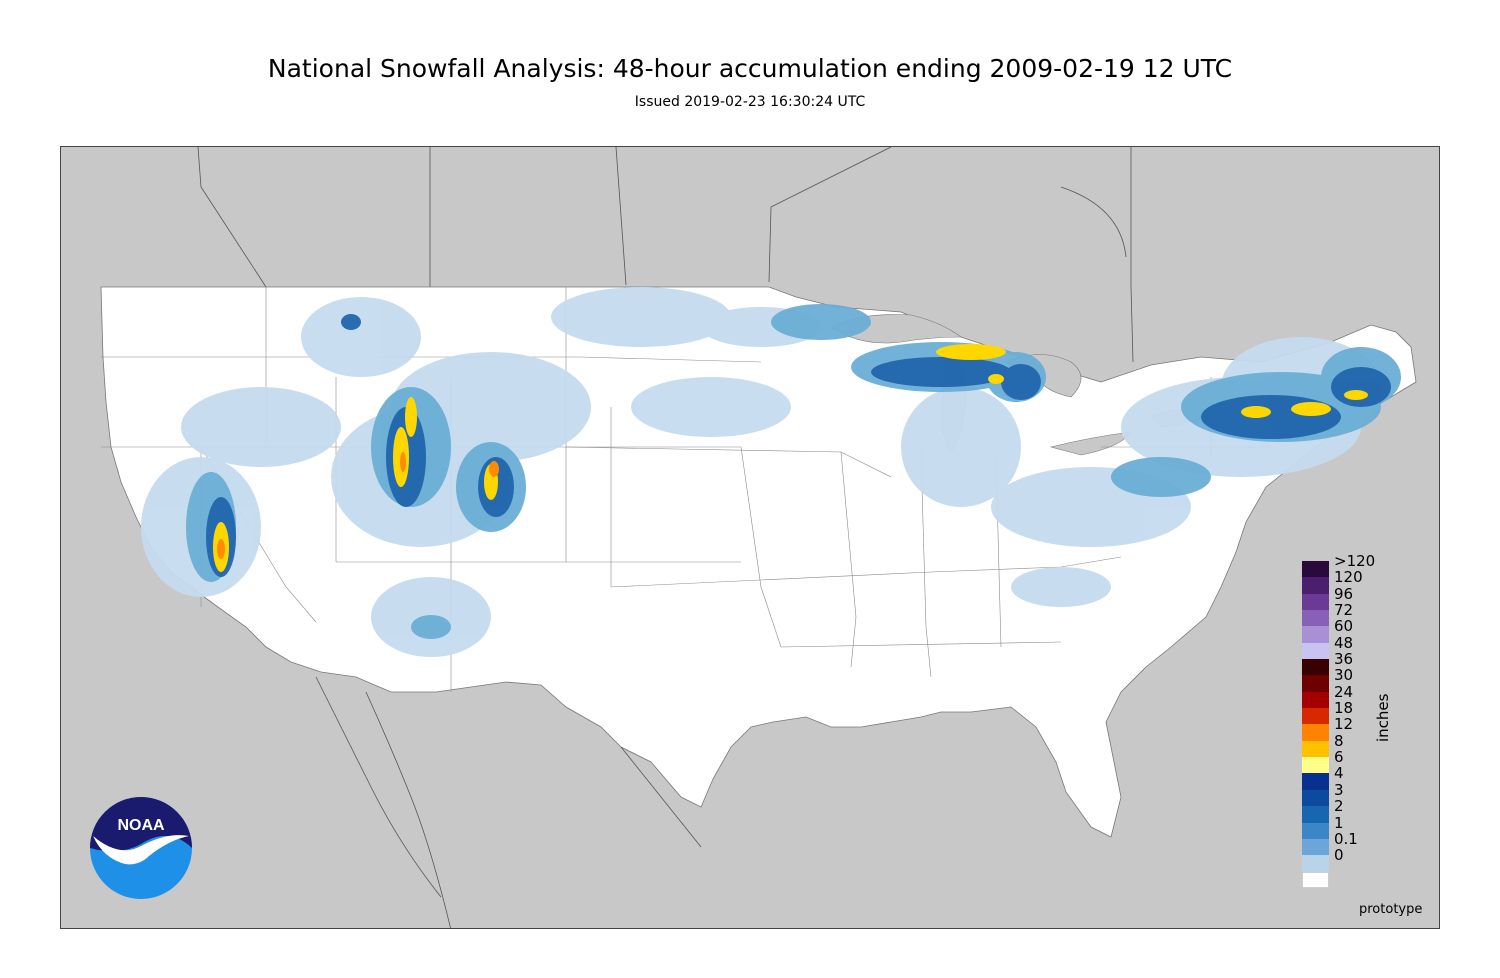 This screenshot has height=978, width=1500. What do you see at coordinates (141, 848) in the screenshot?
I see `noaa-logo: NOAA` at bounding box center [141, 848].